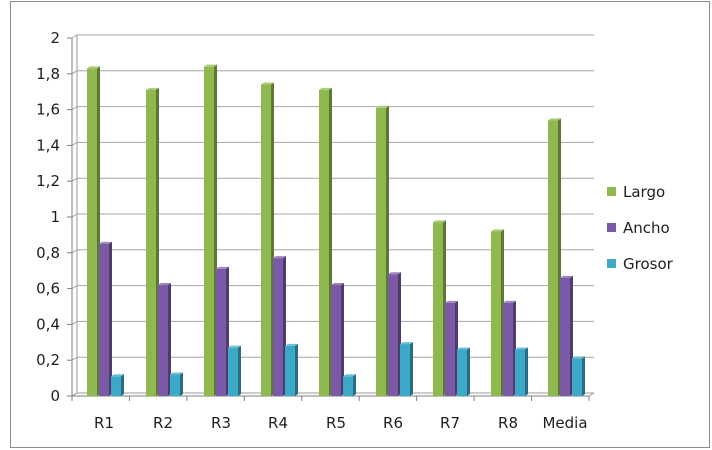 The image size is (712, 450). What do you see at coordinates (393, 423) in the screenshot?
I see `x-tick-label: R6` at bounding box center [393, 423].